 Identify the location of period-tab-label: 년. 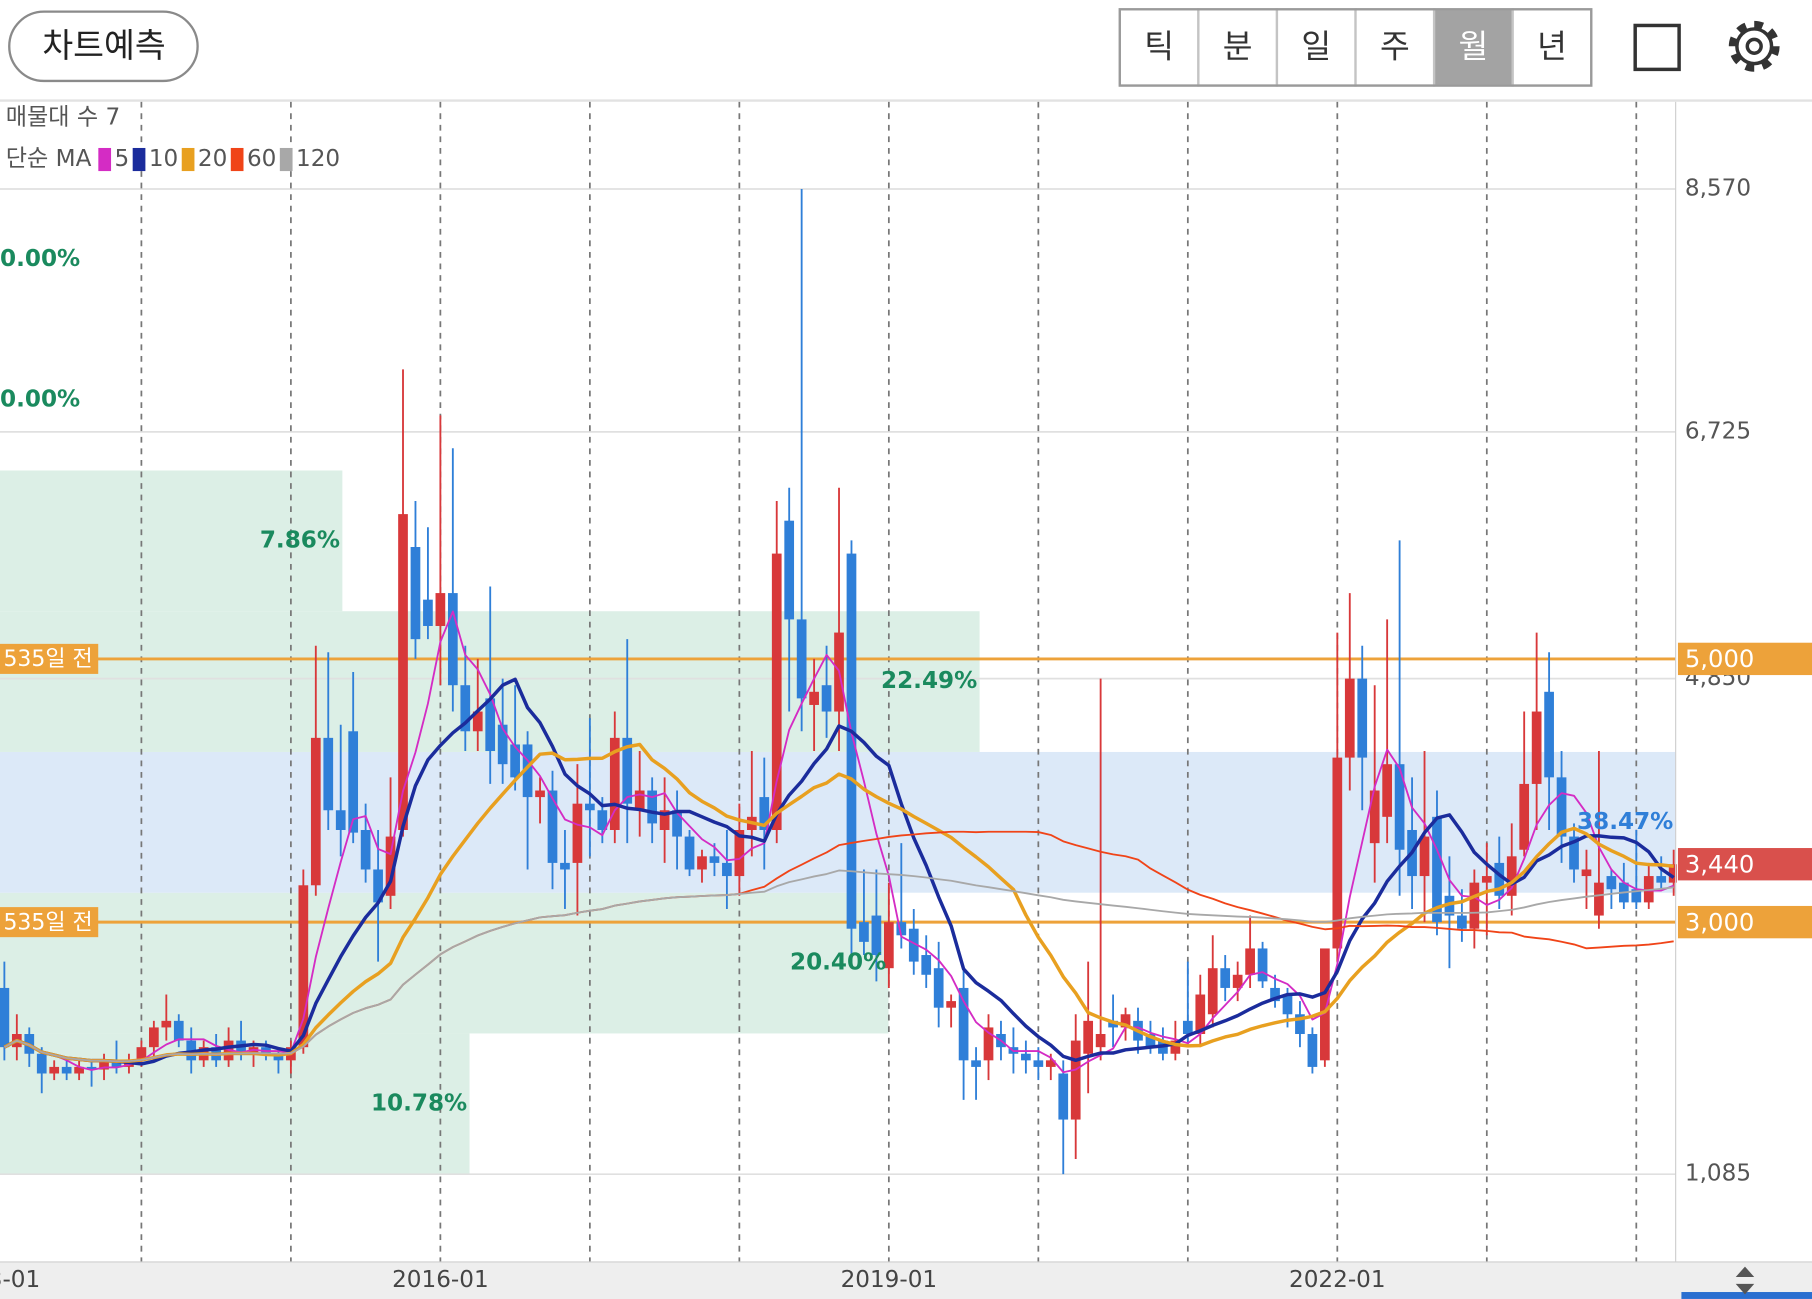
(1552, 47).